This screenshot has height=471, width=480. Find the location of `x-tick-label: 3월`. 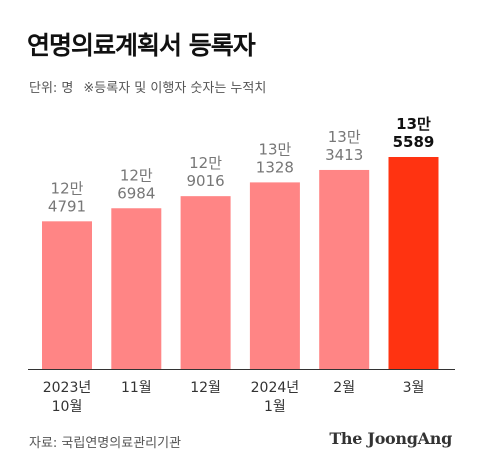

x-tick-label: 3월 is located at coordinates (414, 388).